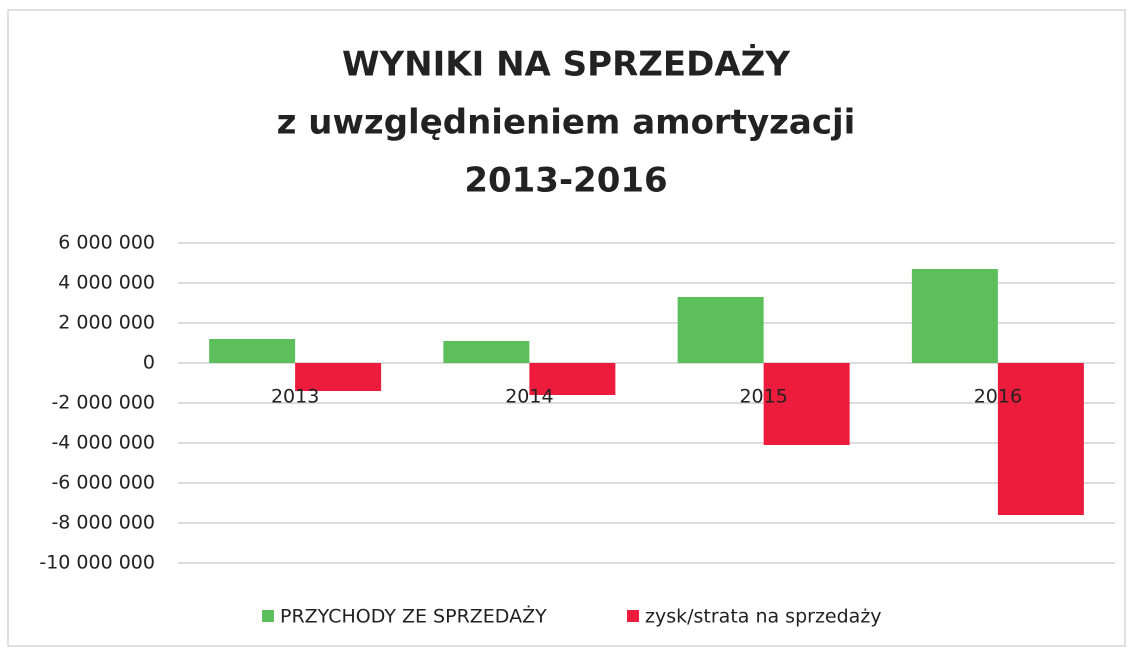 The width and height of the screenshot is (1133, 652). I want to click on chart-title: WYNIKI NA SPRZEDAŻY, so click(566, 64).